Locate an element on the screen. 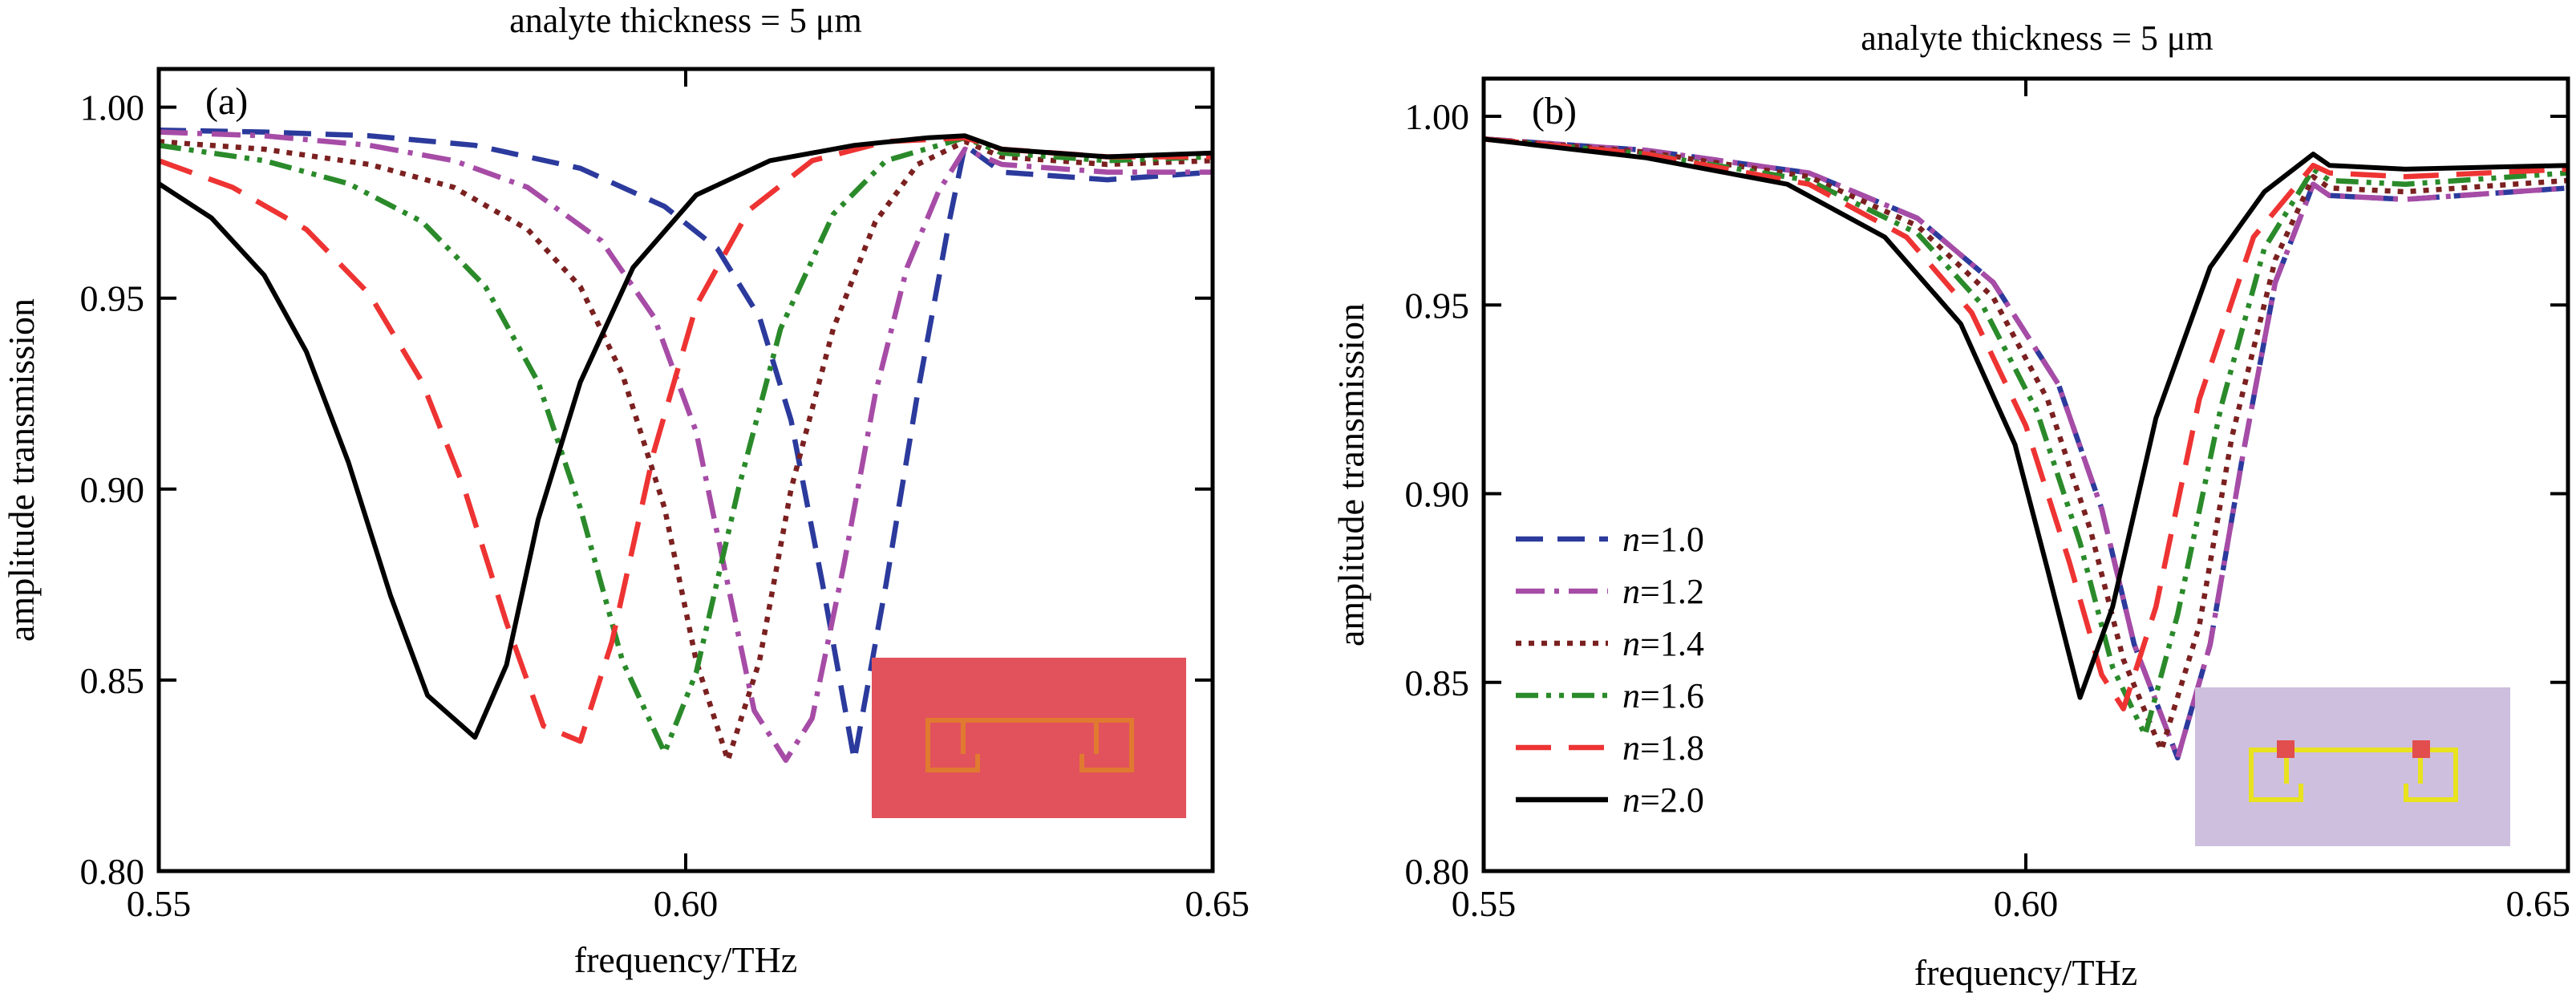 This screenshot has height=1005, width=2576. legend-entry-4: n=1.6 is located at coordinates (1663, 695).